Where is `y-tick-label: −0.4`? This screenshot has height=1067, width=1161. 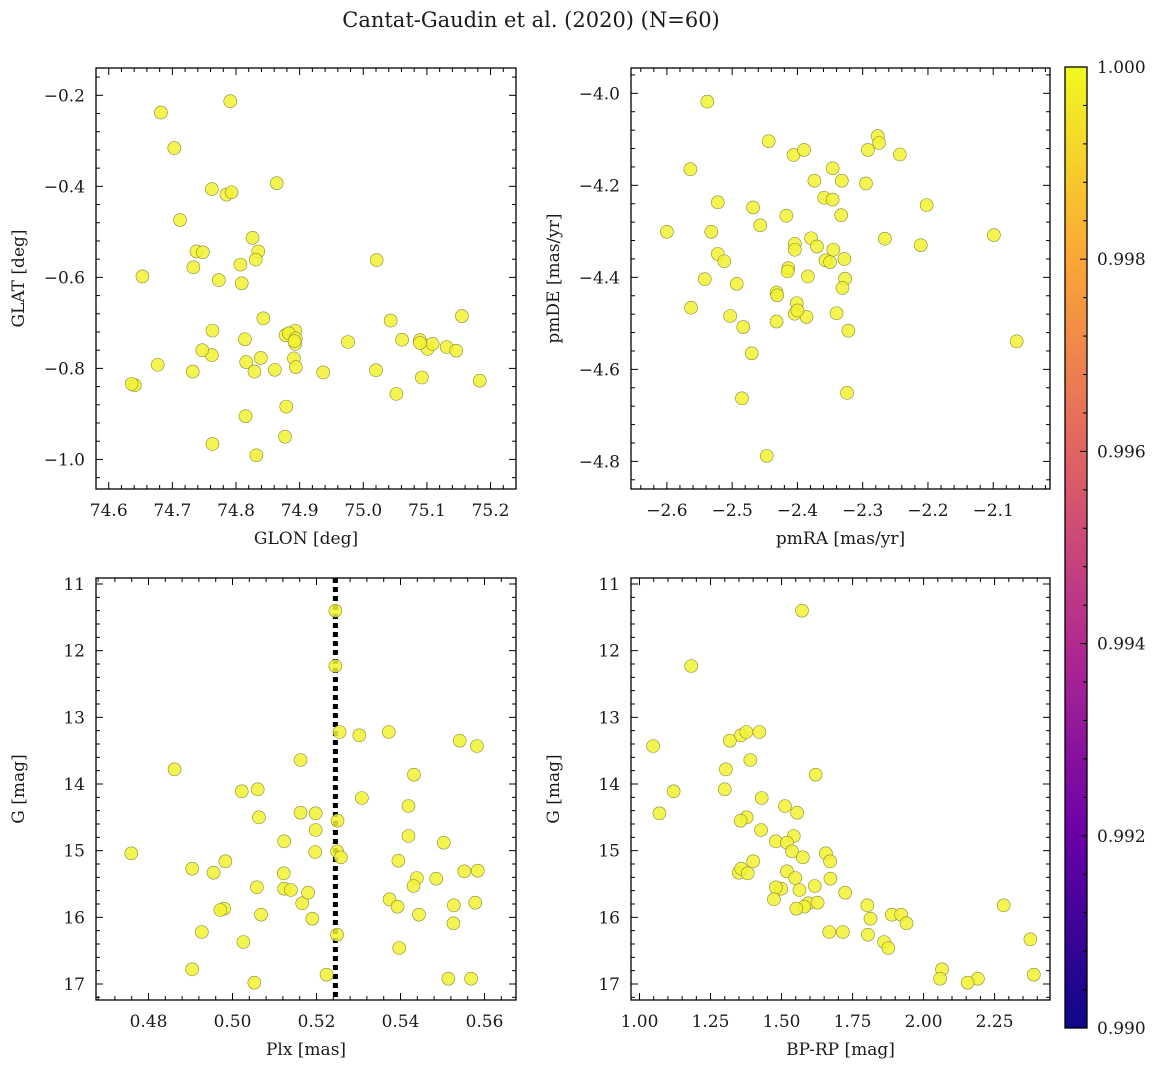
y-tick-label: −0.4 is located at coordinates (64, 187).